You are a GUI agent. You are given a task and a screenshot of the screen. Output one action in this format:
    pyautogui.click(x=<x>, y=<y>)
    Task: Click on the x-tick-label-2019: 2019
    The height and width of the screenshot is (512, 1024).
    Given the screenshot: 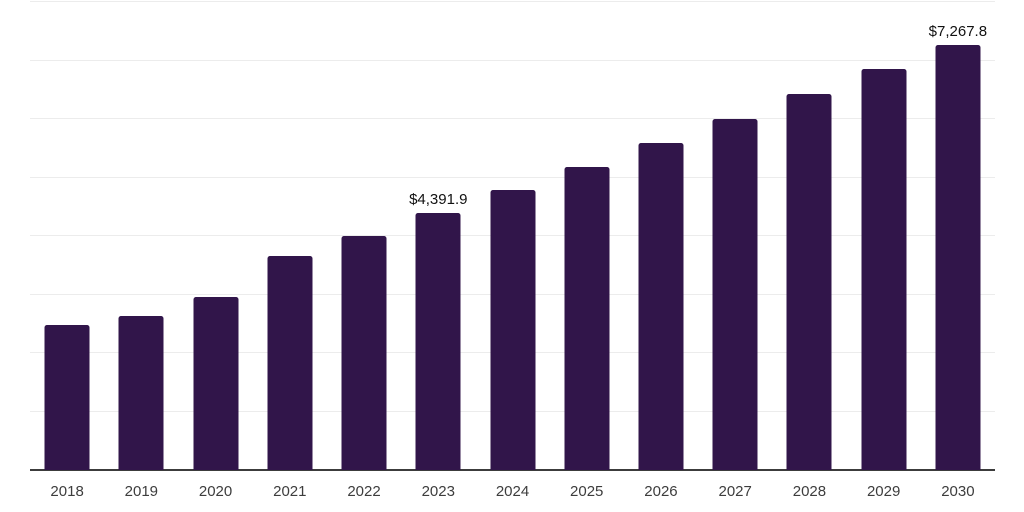 What is the action you would take?
    pyautogui.click(x=141, y=491)
    